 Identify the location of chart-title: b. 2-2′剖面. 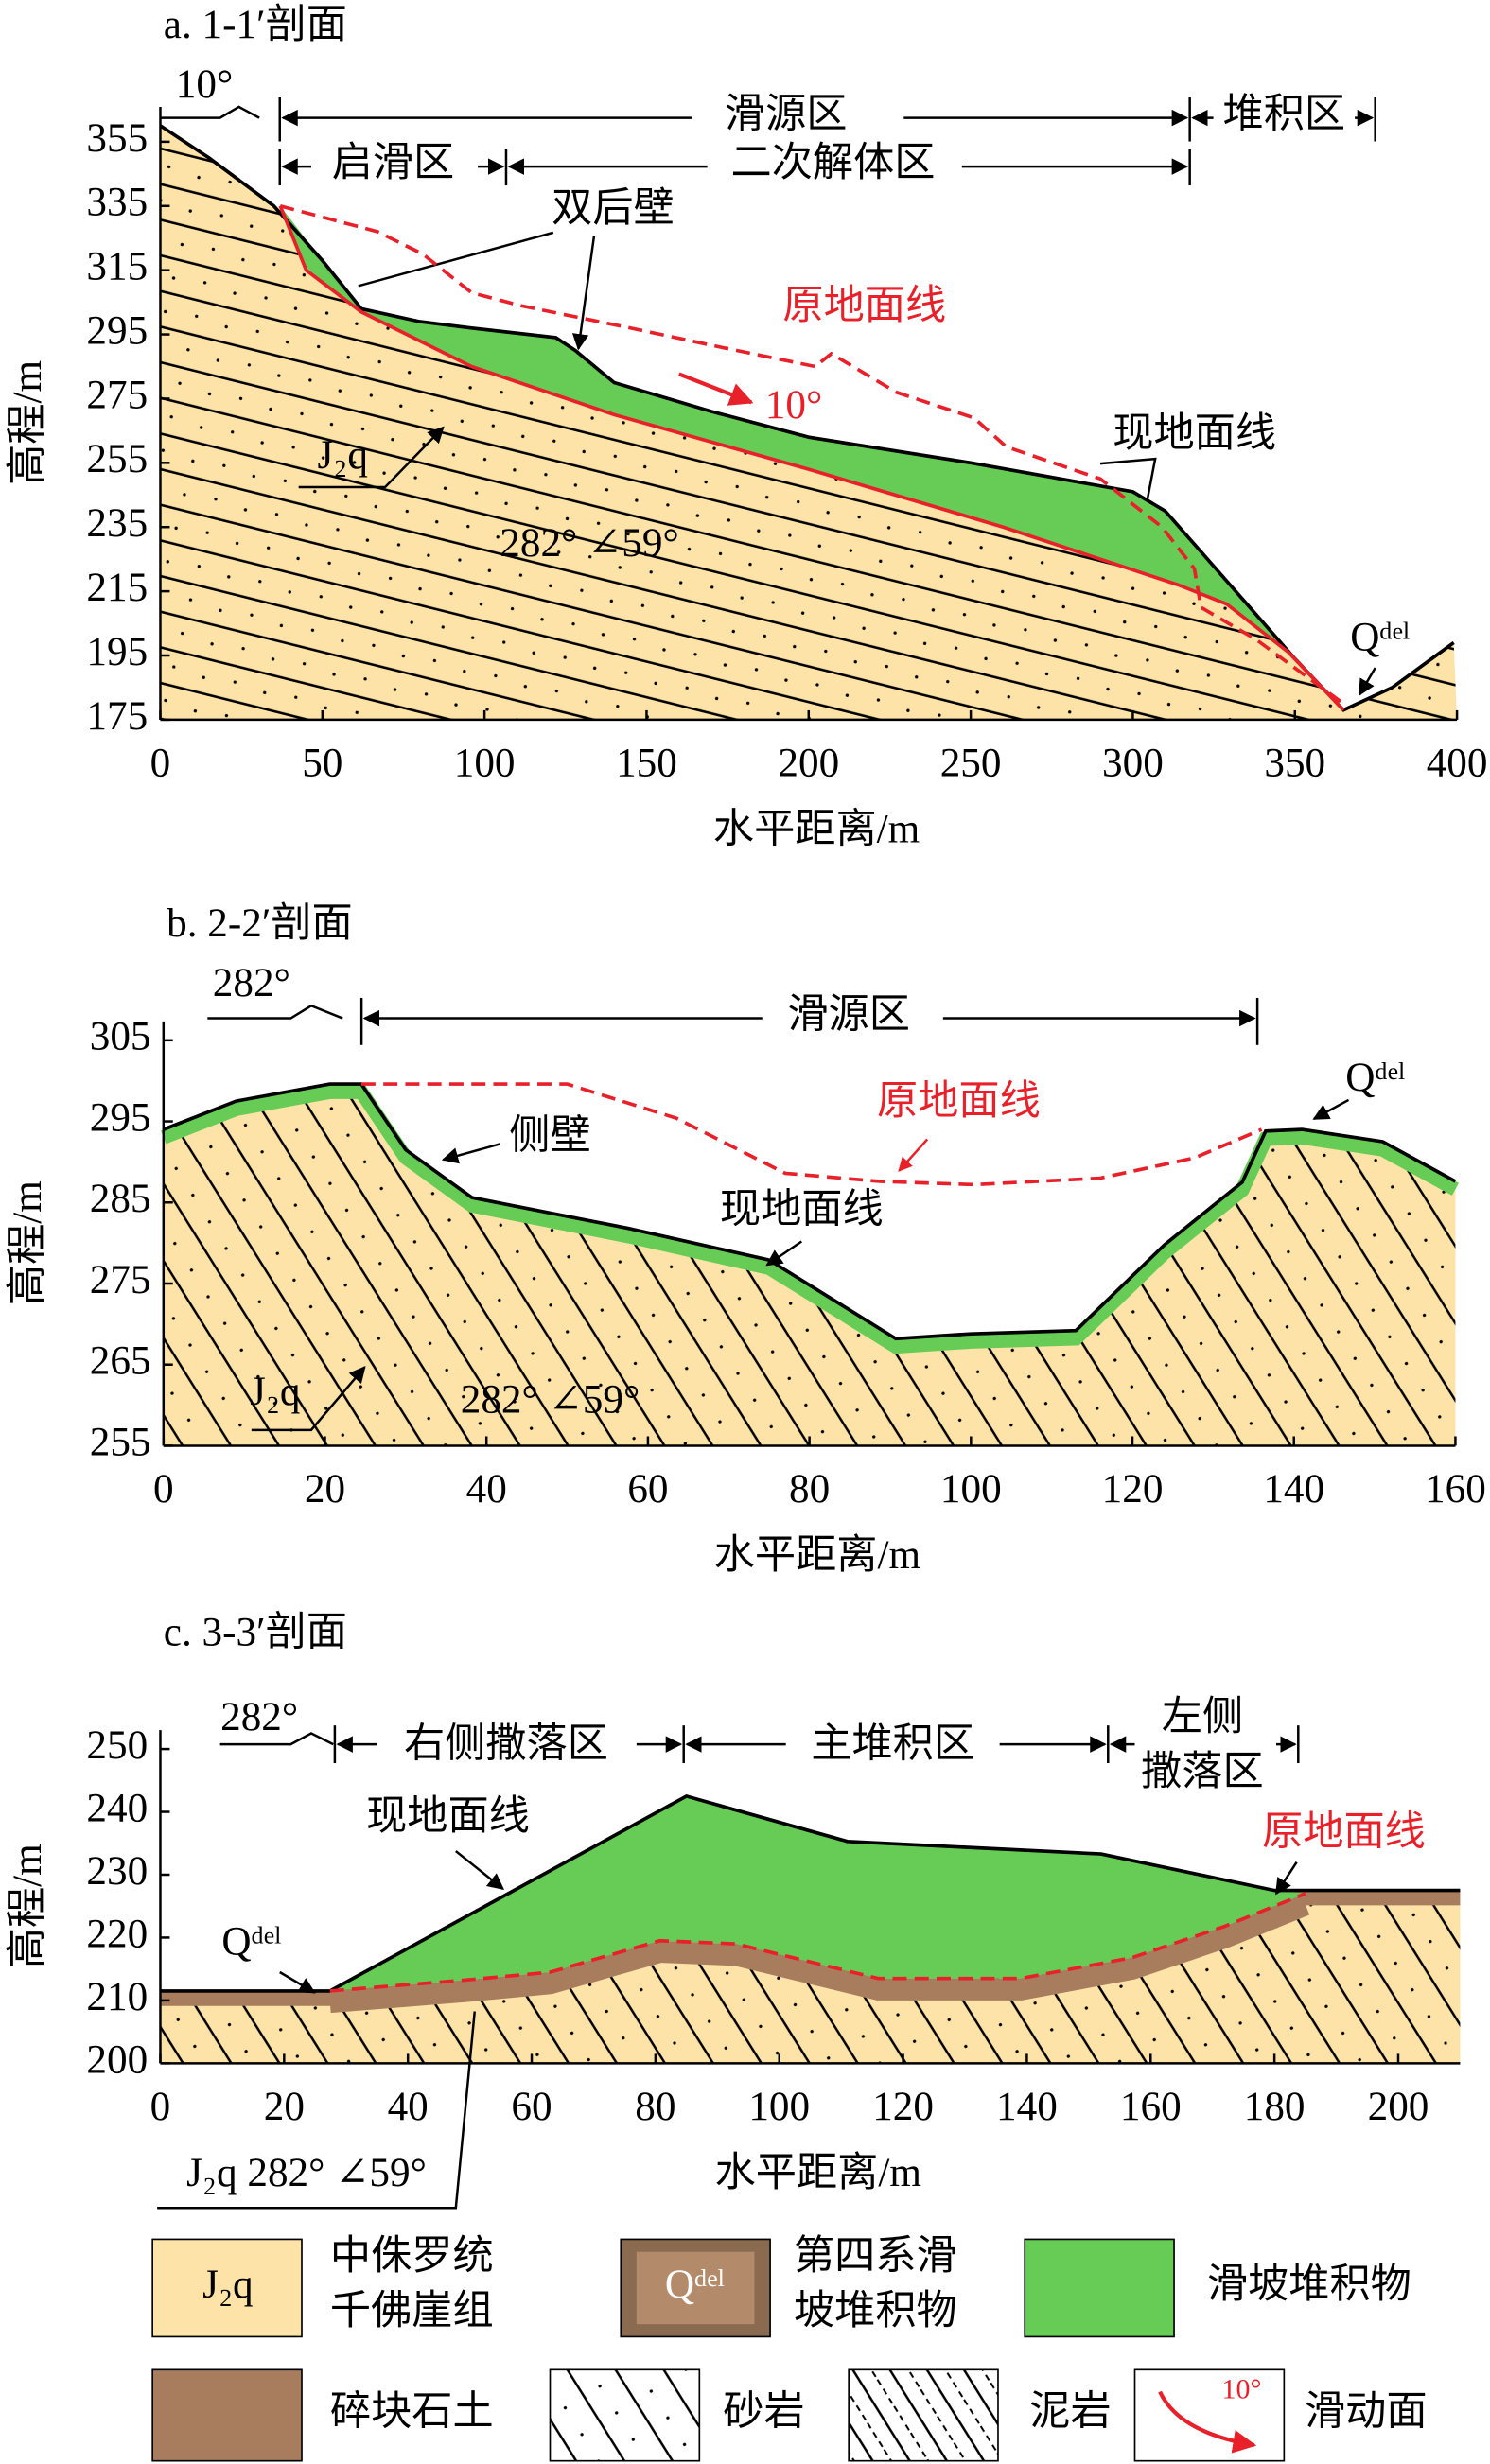
(260, 923).